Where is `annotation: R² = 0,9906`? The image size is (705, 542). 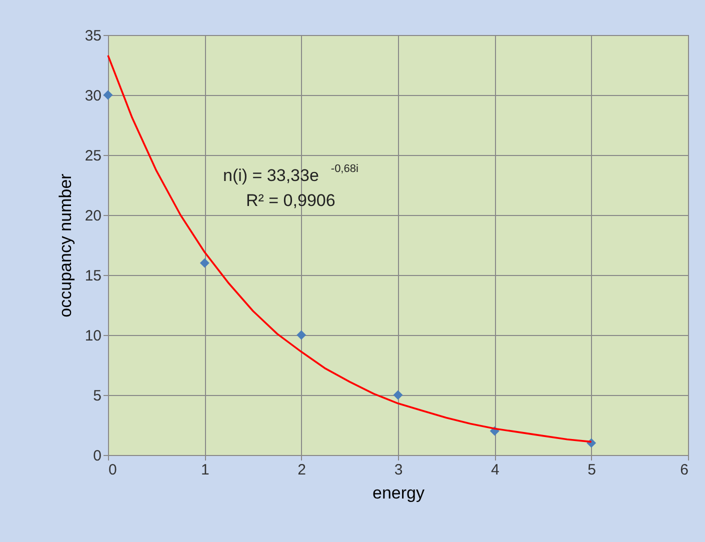 annotation: R² = 0,9906 is located at coordinates (291, 200).